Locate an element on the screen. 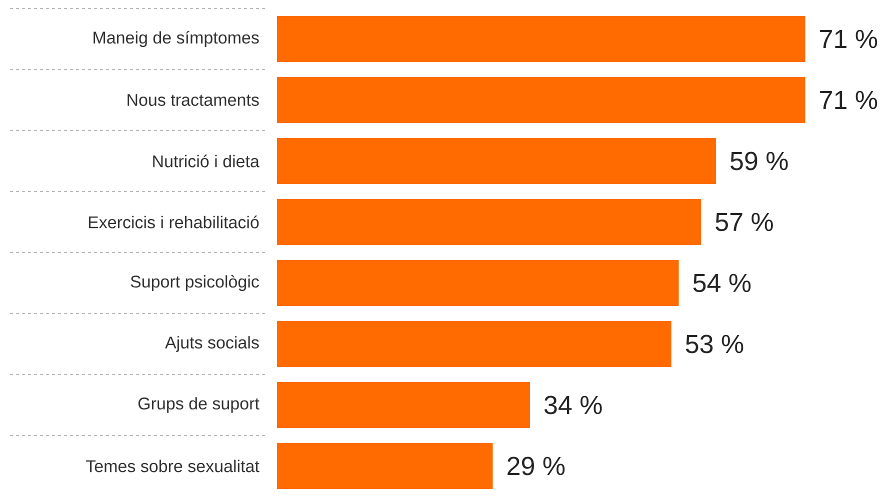 The image size is (891, 497). y-tick-label: Nutrició i dieta is located at coordinates (206, 161).